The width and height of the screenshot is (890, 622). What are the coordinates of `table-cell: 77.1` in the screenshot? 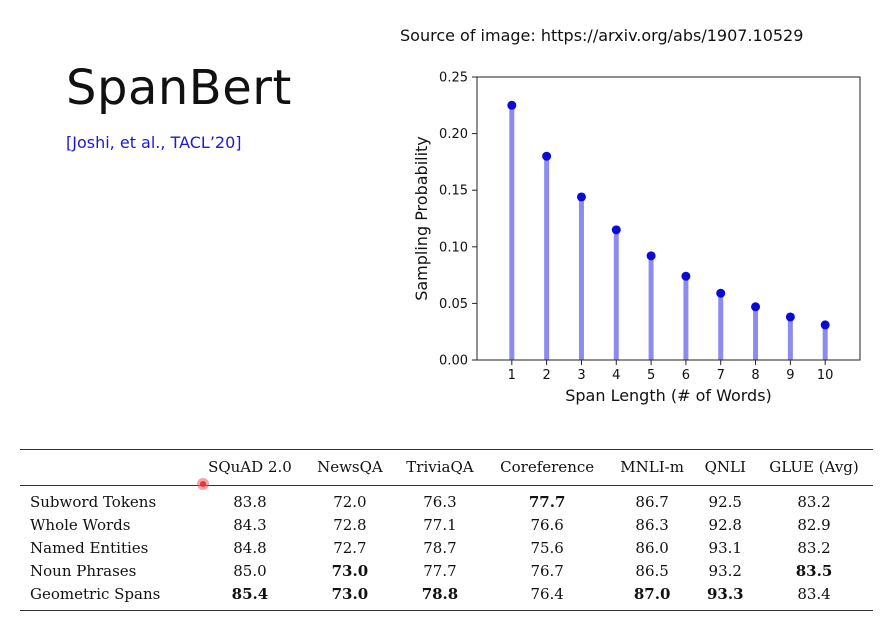 It's located at (440, 525).